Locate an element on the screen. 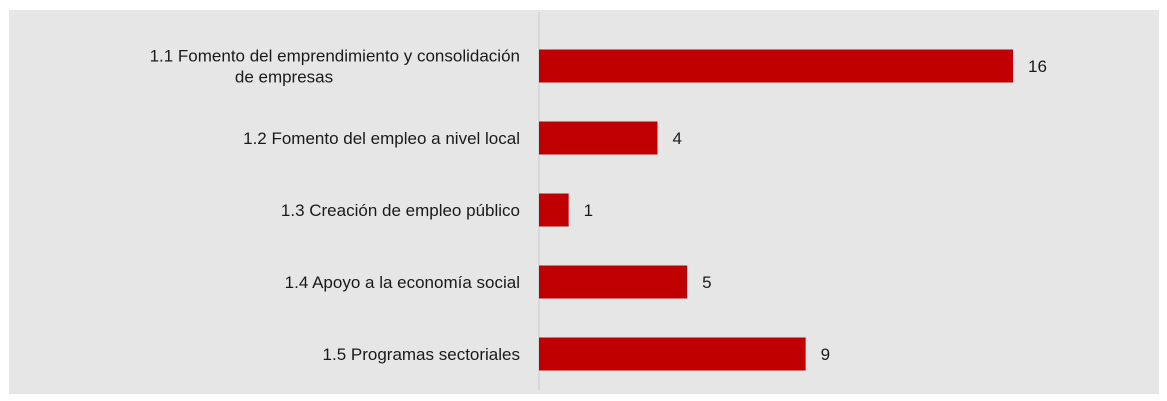 The height and width of the screenshot is (401, 1167). value-label-4: 5 is located at coordinates (706, 282).